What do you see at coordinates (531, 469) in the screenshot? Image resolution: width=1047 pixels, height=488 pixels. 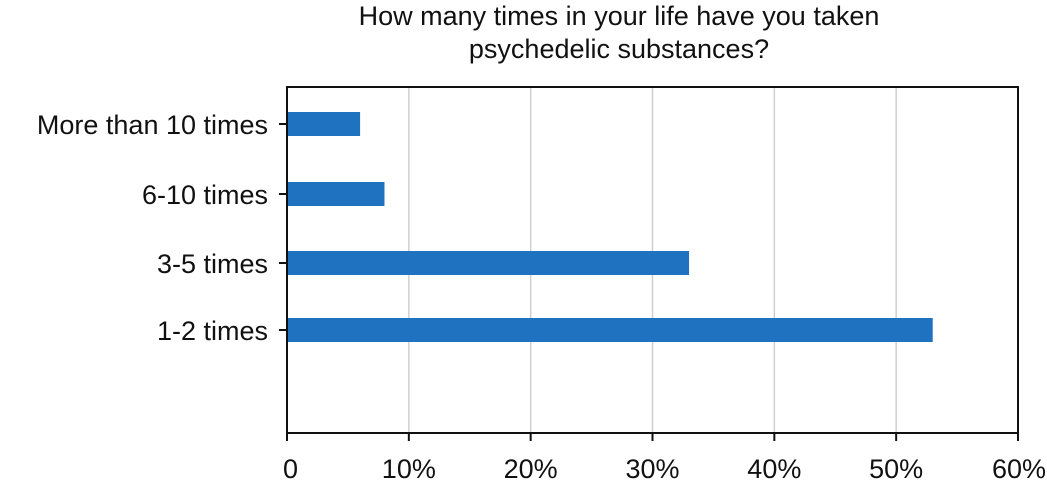 I see `x-tick-label: 20%` at bounding box center [531, 469].